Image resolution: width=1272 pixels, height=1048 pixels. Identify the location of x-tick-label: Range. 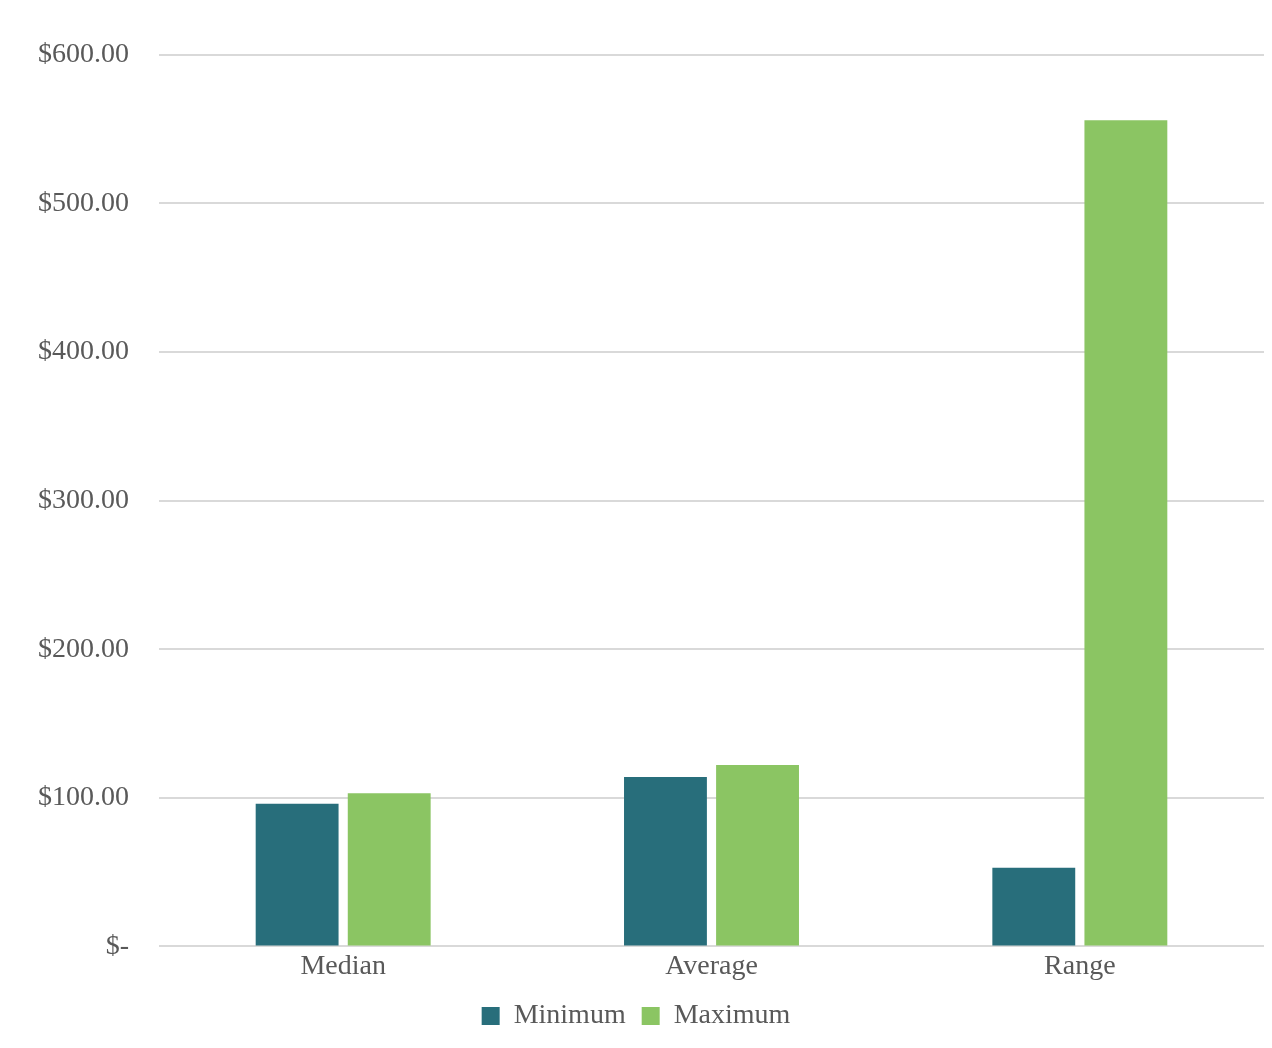
(1080, 964).